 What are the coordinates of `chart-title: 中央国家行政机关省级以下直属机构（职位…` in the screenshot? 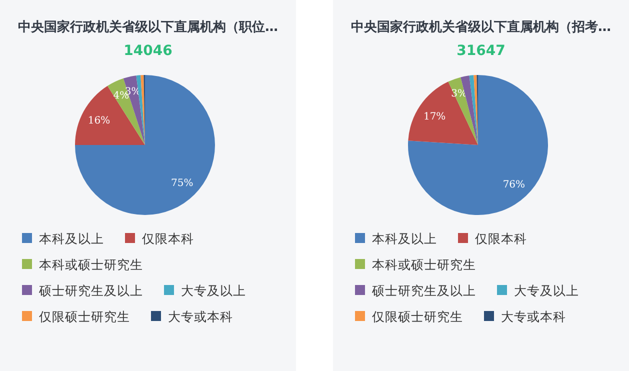 It's located at (148, 27).